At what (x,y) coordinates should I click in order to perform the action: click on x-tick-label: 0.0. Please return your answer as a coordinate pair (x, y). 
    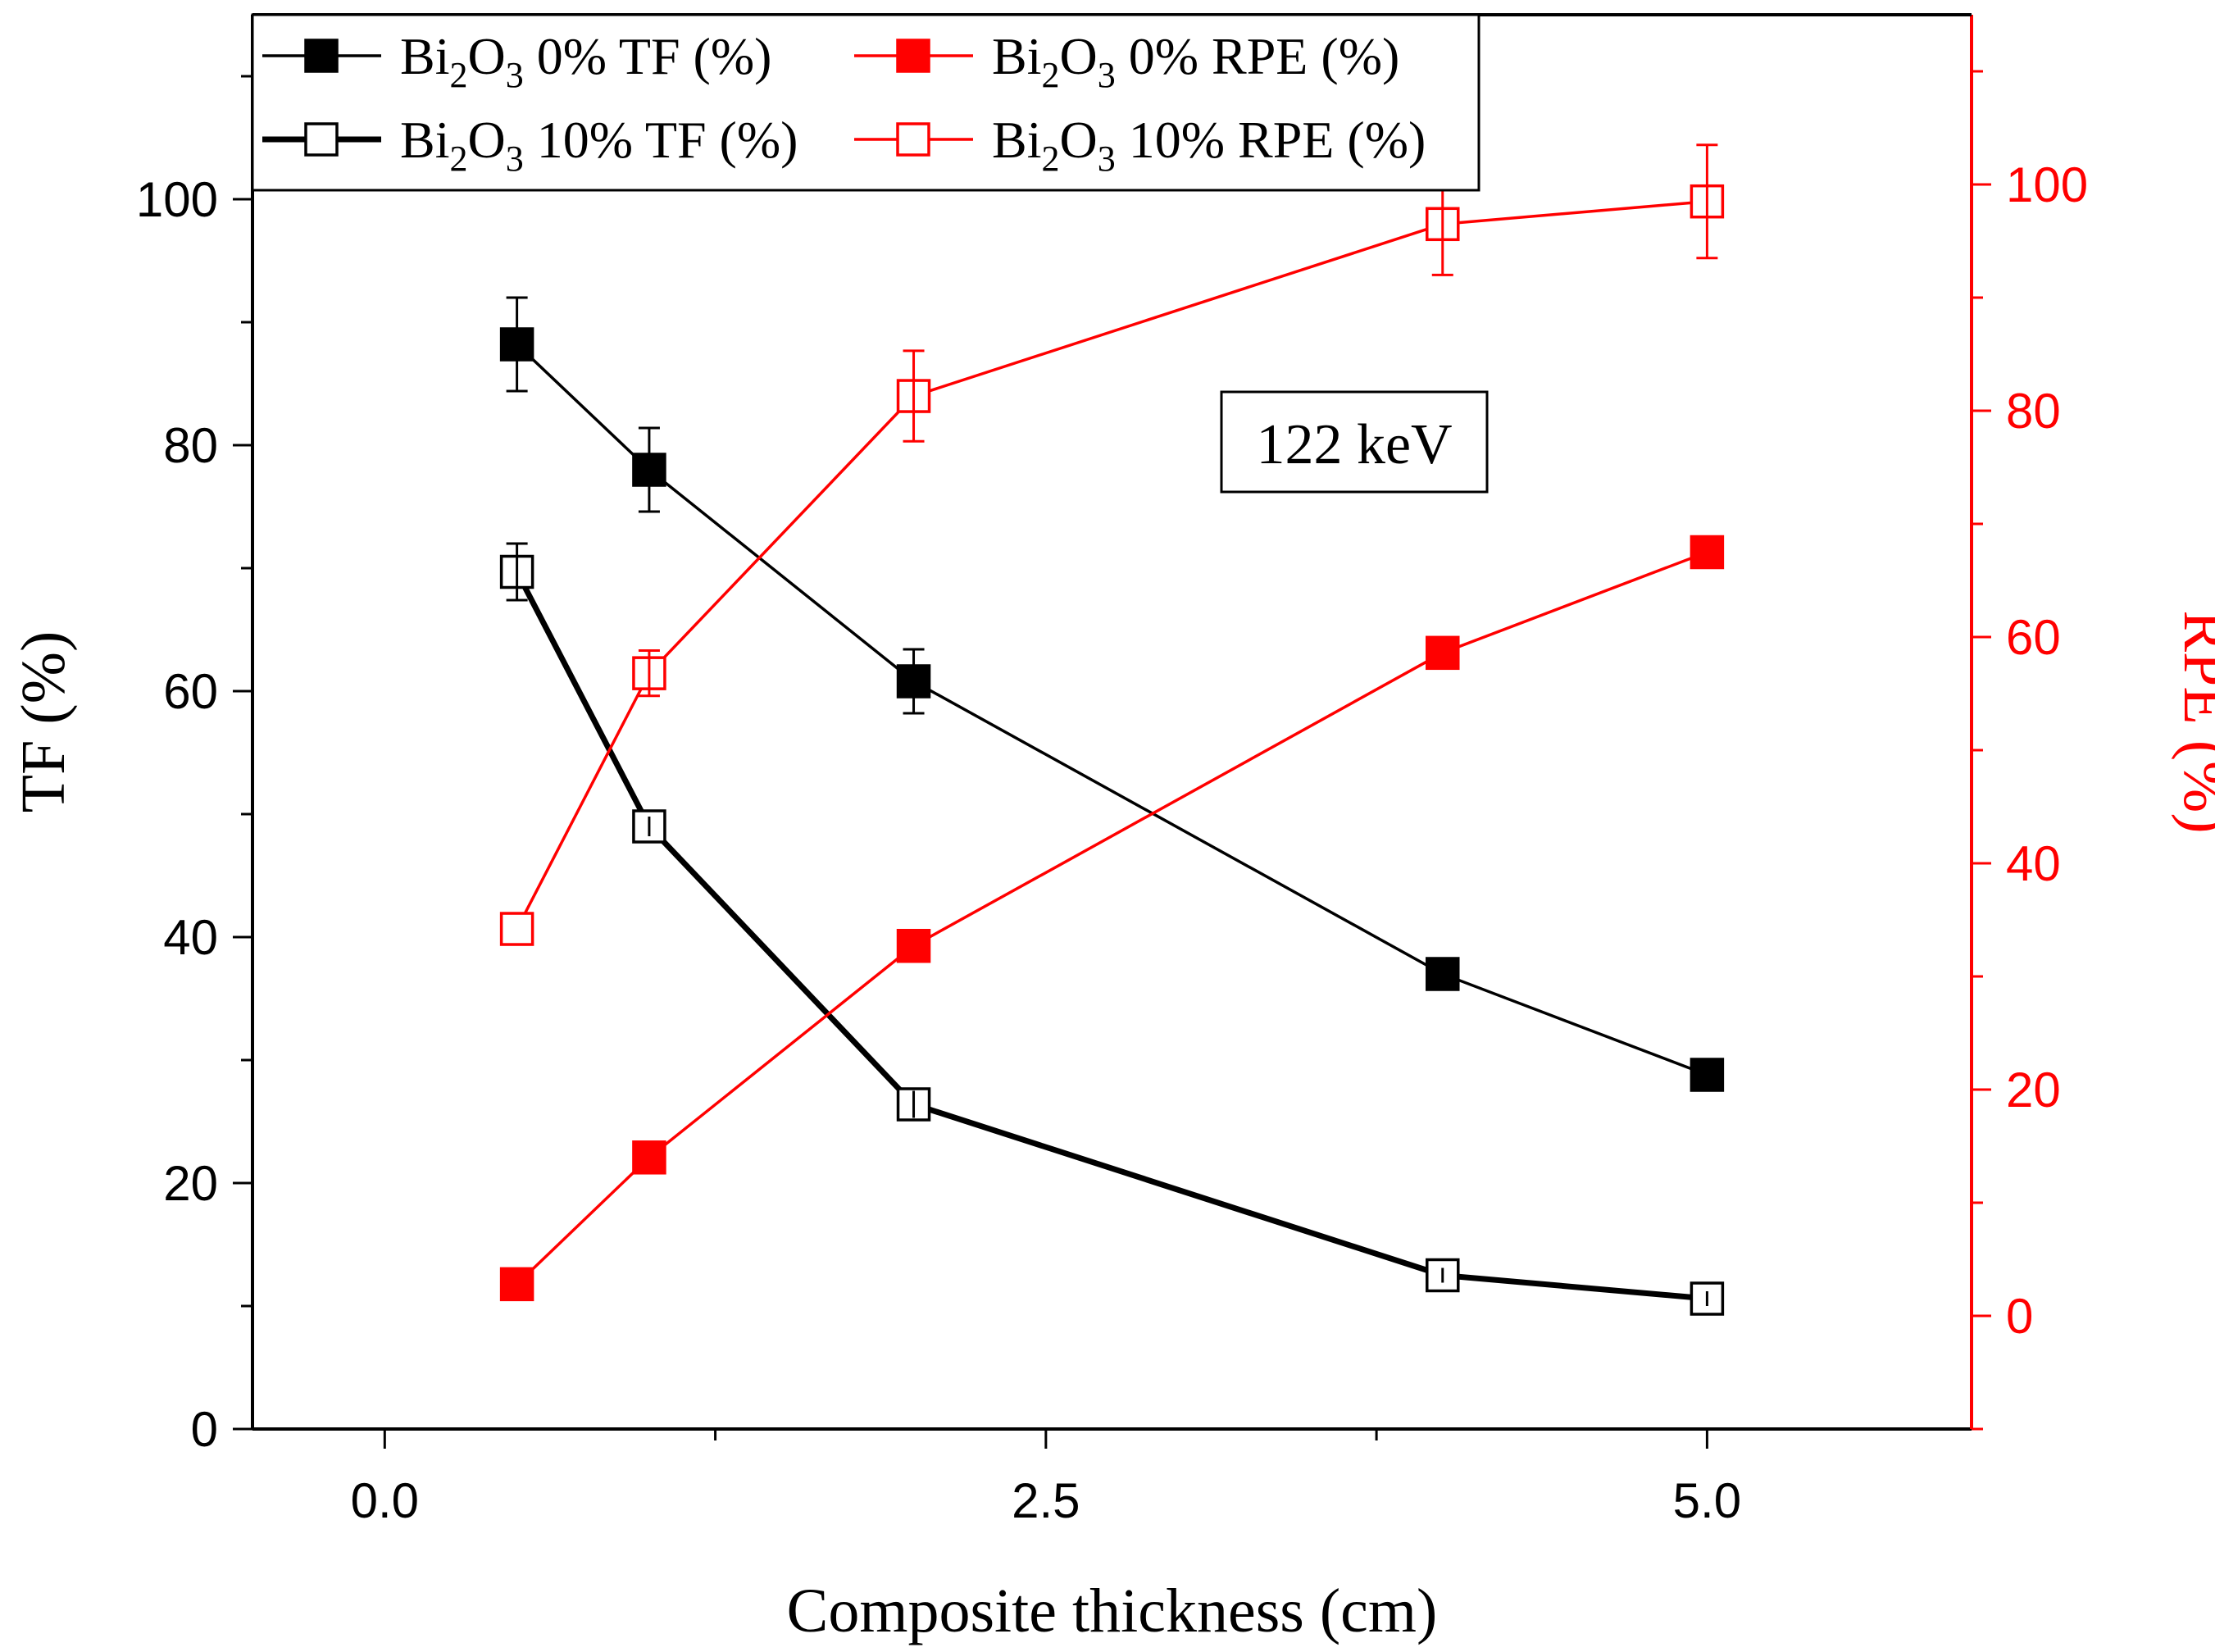
    Looking at the image, I should click on (385, 1500).